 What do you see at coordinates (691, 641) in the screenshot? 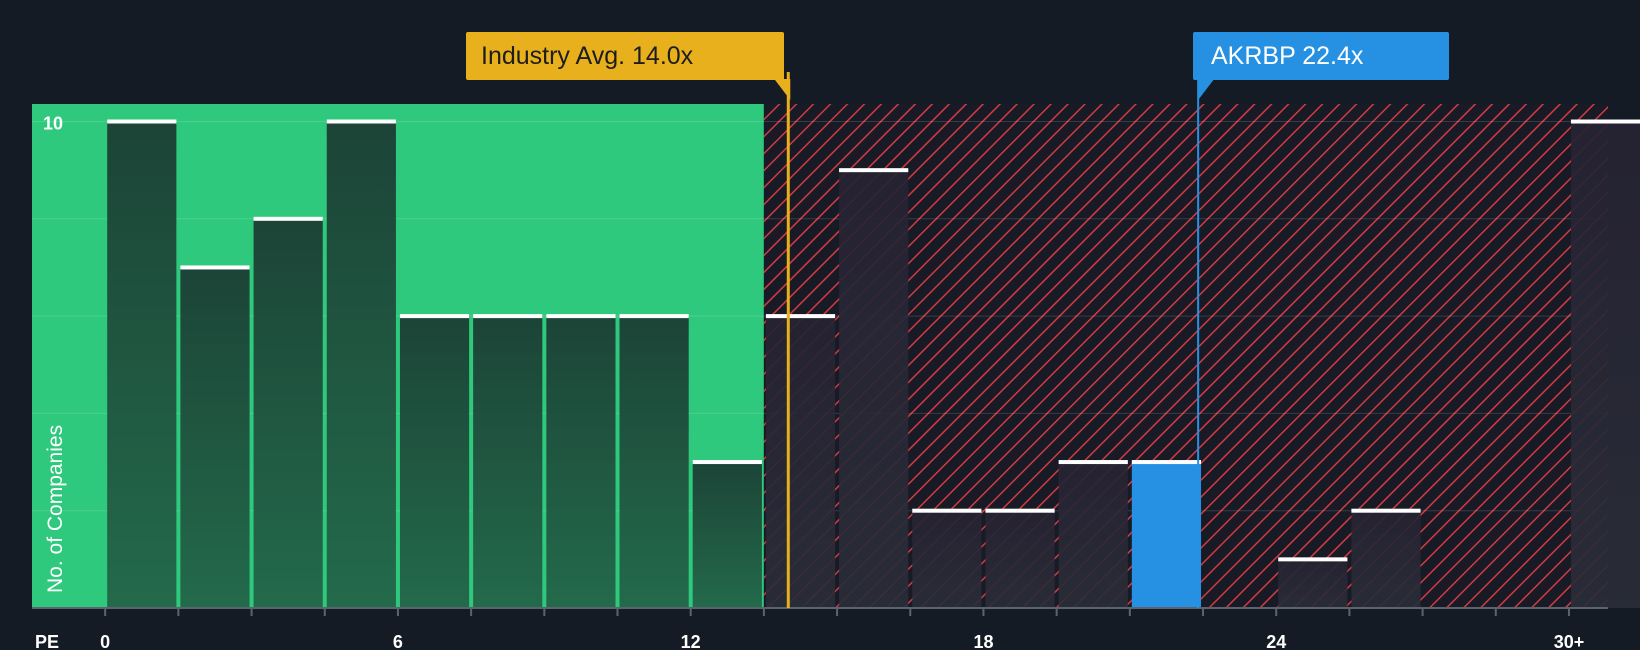
I see `x-tick-label: 12` at bounding box center [691, 641].